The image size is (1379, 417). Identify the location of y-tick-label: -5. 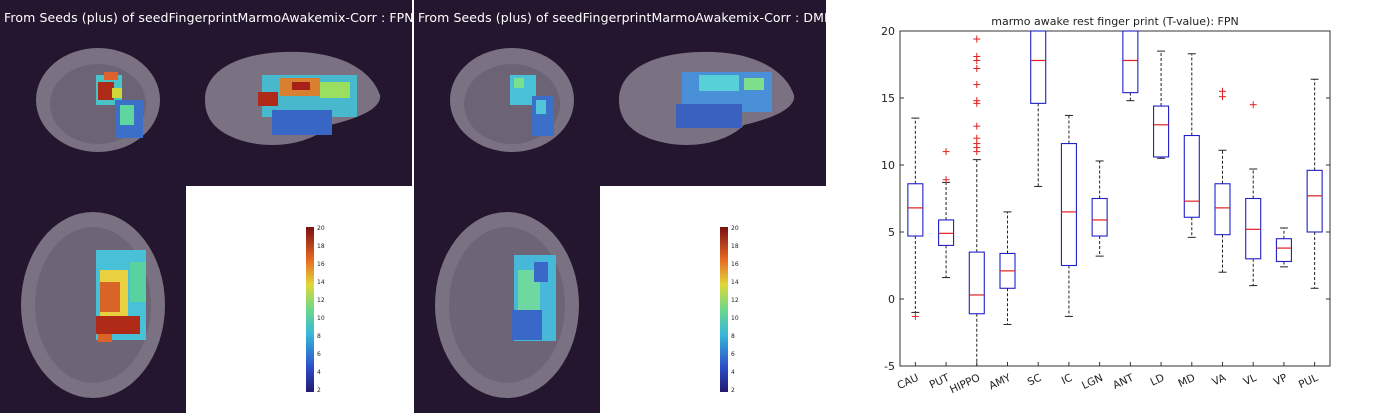
(889, 366).